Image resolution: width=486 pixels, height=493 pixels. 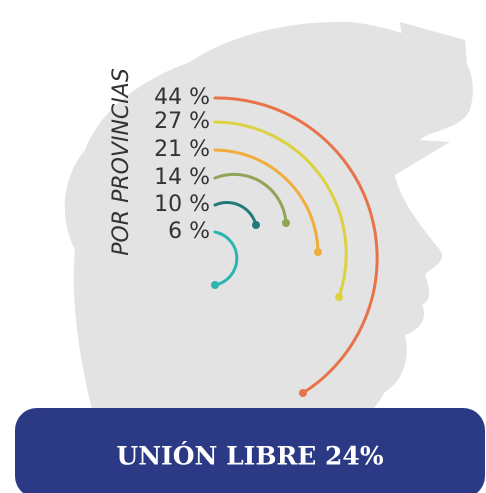 What do you see at coordinates (182, 149) in the screenshot?
I see `value-label: 21 %` at bounding box center [182, 149].